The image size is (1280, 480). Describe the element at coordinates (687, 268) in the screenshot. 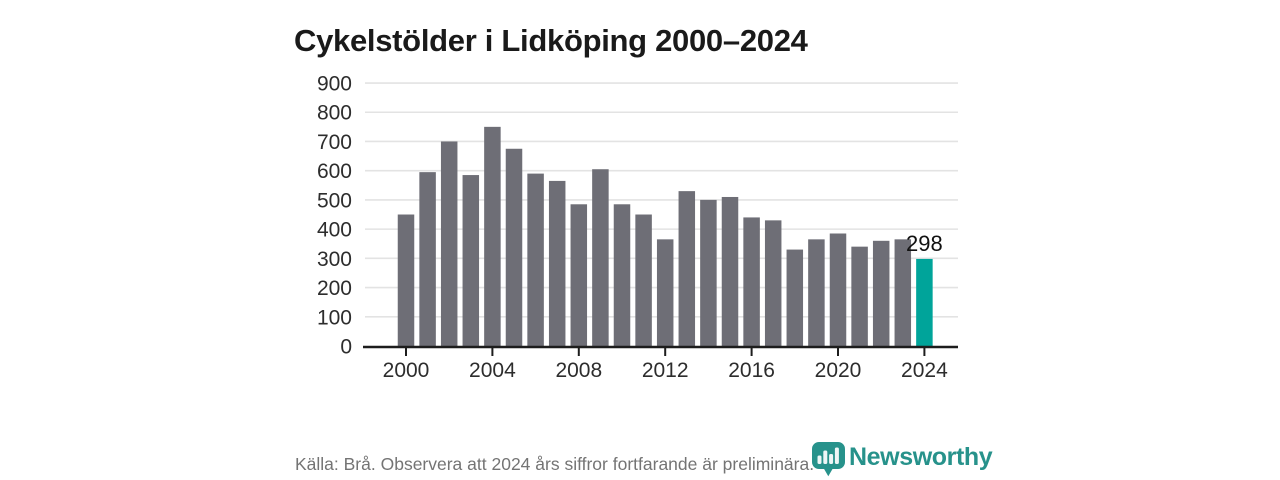

I see `bar-2013` at that location.